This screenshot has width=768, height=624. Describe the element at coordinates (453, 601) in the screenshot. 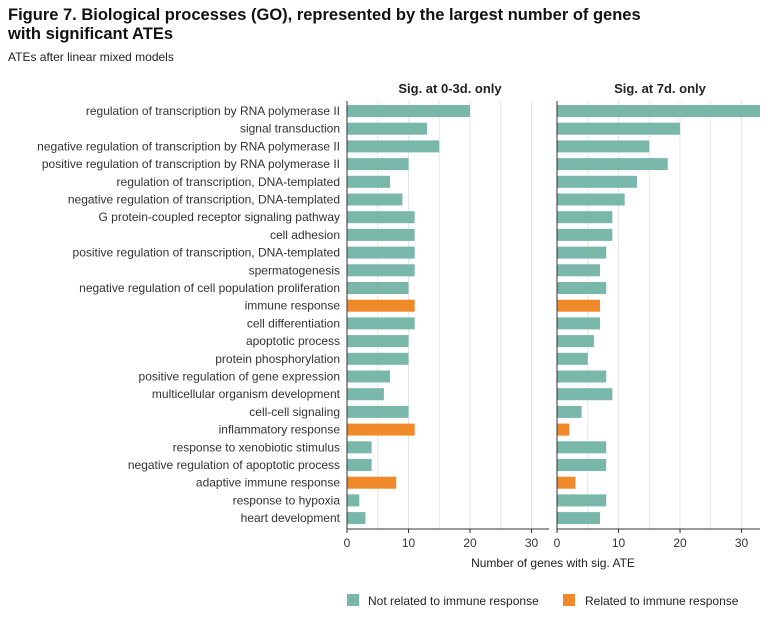

I see `legend-label-not-immune: Not related to immune response` at that location.